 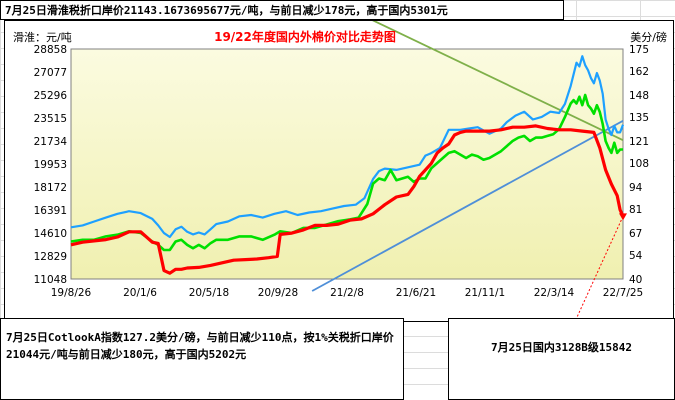 I want to click on x-tick-label: 20/9/28, so click(x=278, y=293).